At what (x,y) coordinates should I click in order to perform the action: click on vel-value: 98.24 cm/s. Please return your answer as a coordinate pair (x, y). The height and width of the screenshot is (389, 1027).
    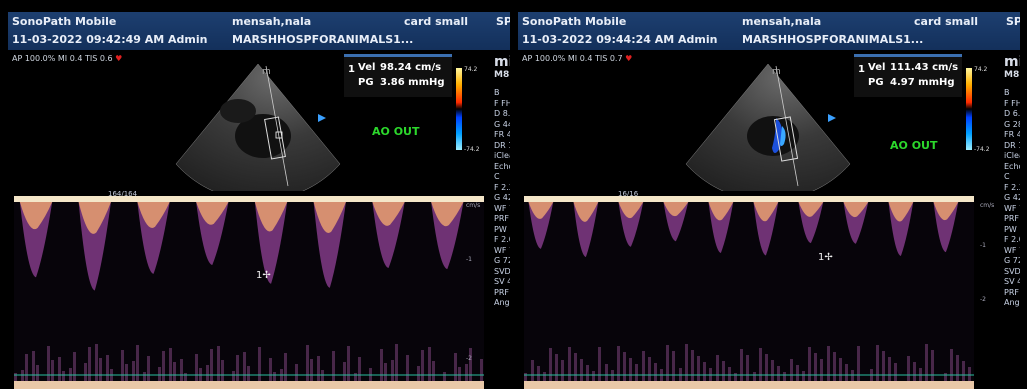
    Looking at the image, I should click on (411, 67).